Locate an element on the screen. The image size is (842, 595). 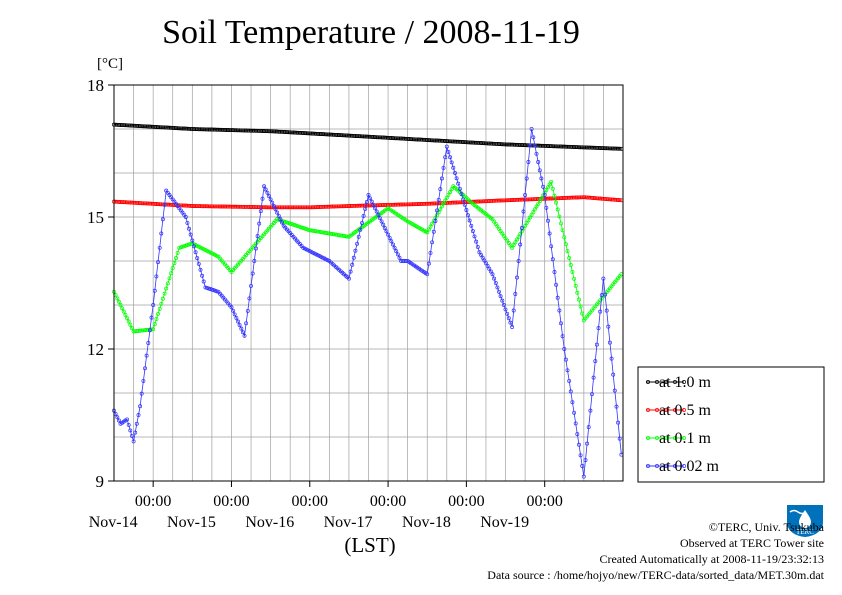
legend-label: at 0.1 m is located at coordinates (685, 438).